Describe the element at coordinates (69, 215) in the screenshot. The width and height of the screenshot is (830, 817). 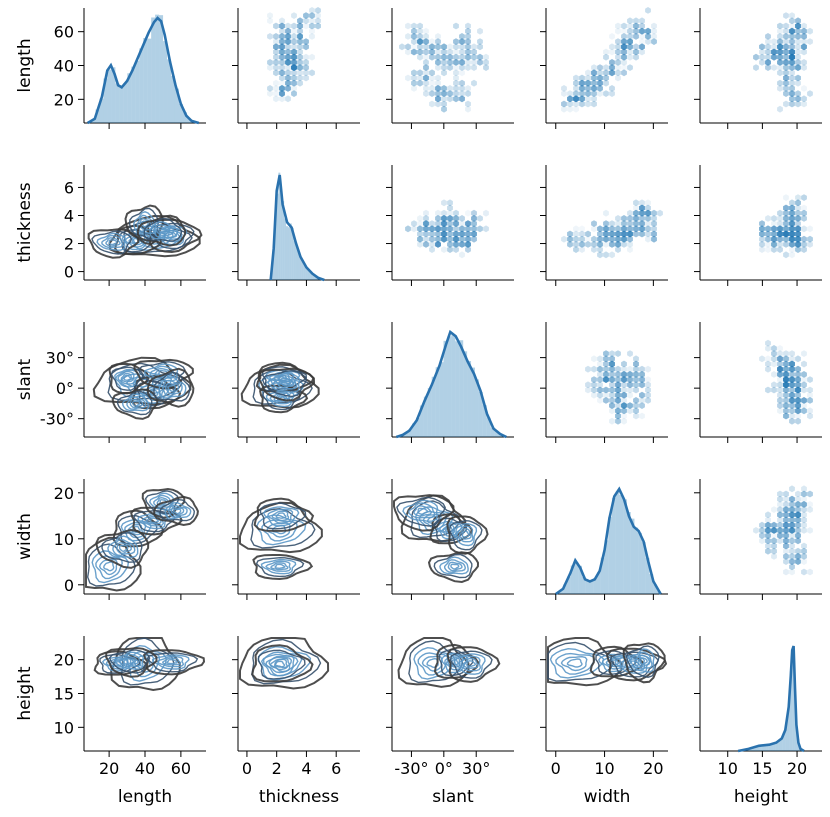
I see `y-tick-label: 4` at that location.